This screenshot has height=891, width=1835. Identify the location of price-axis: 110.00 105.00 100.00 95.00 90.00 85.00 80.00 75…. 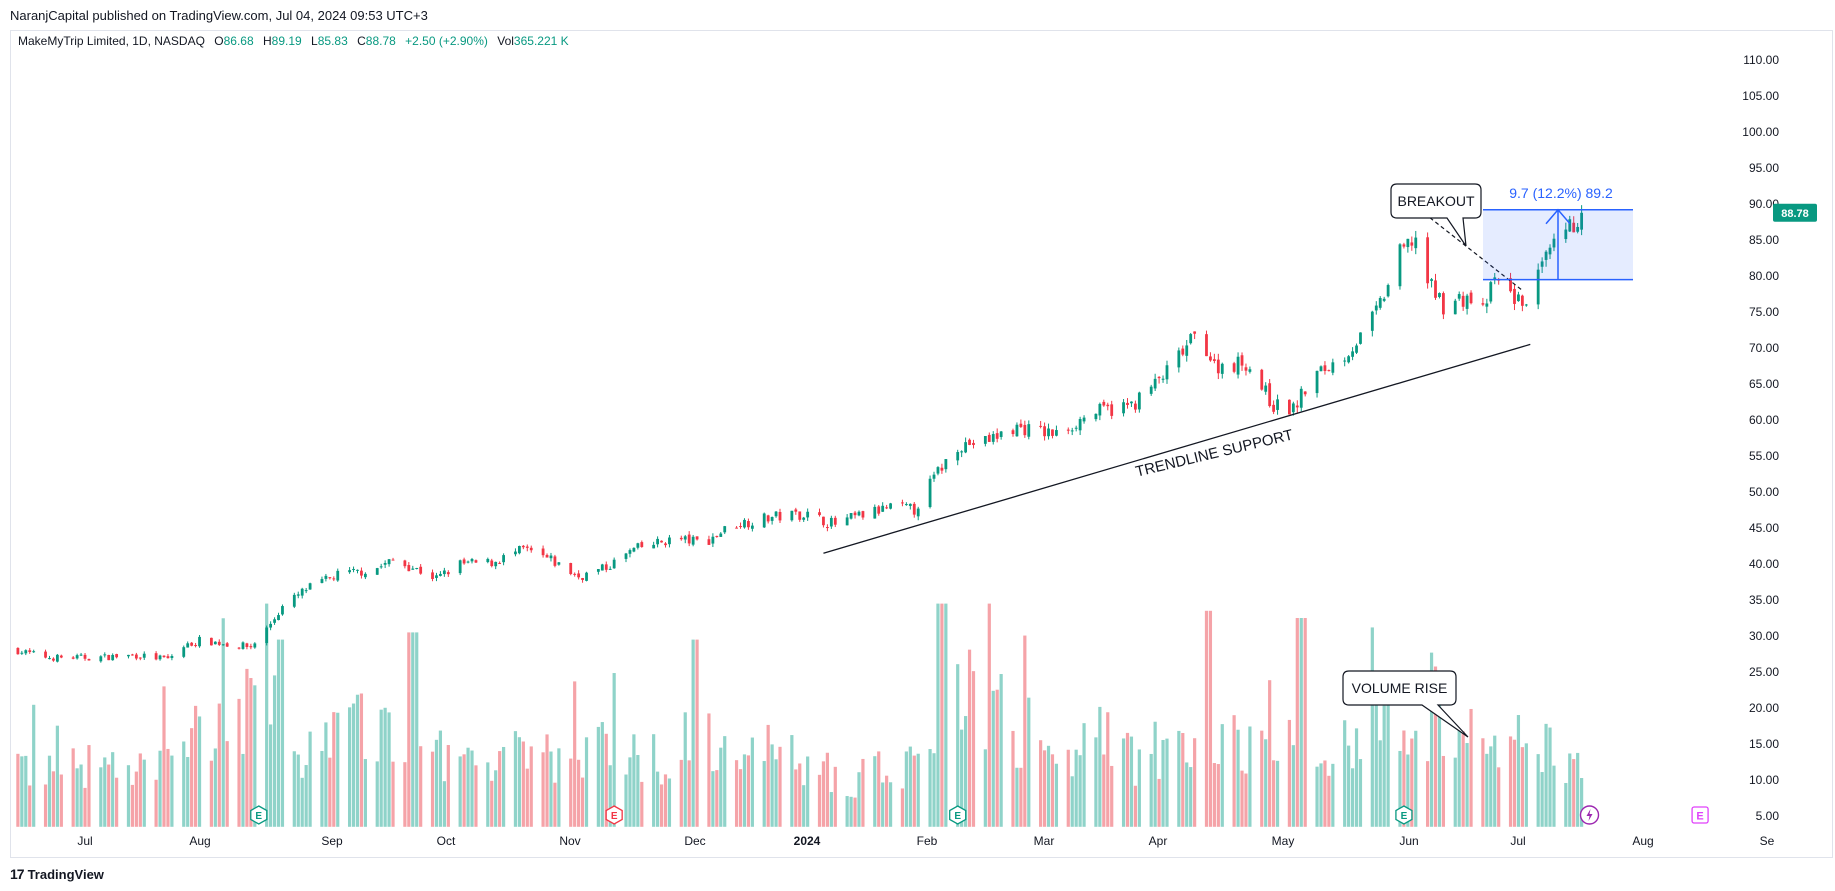
(1779, 438).